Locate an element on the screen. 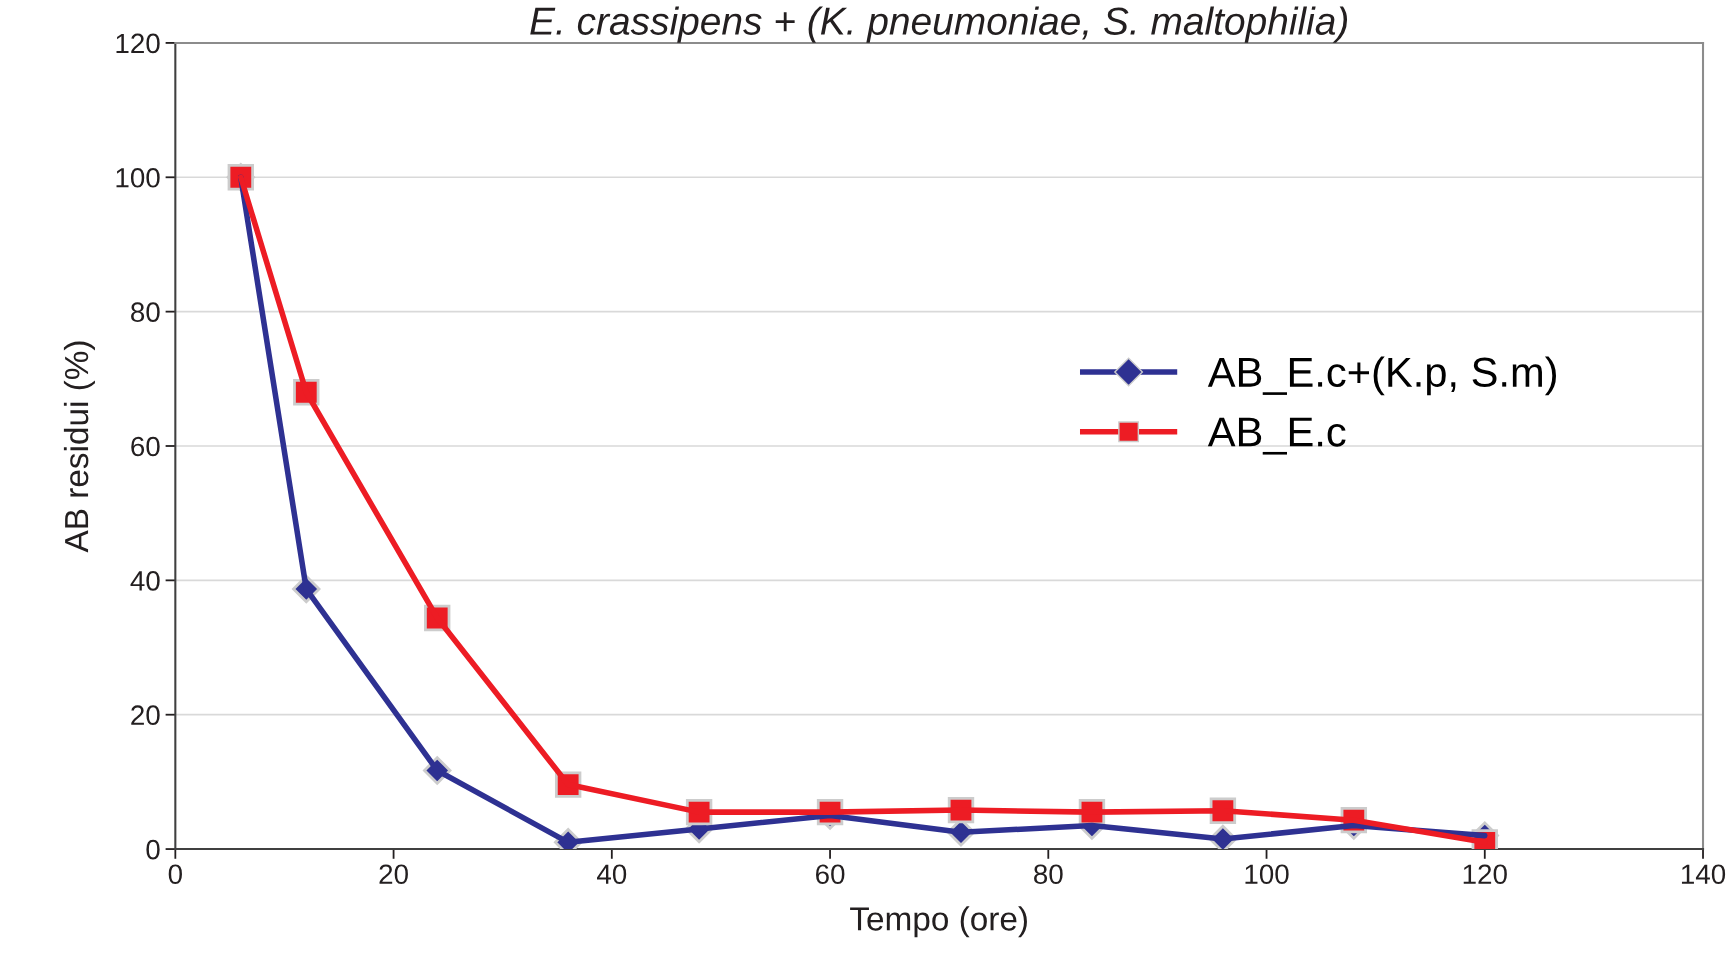  x-tick-label: 120 is located at coordinates (1485, 874).